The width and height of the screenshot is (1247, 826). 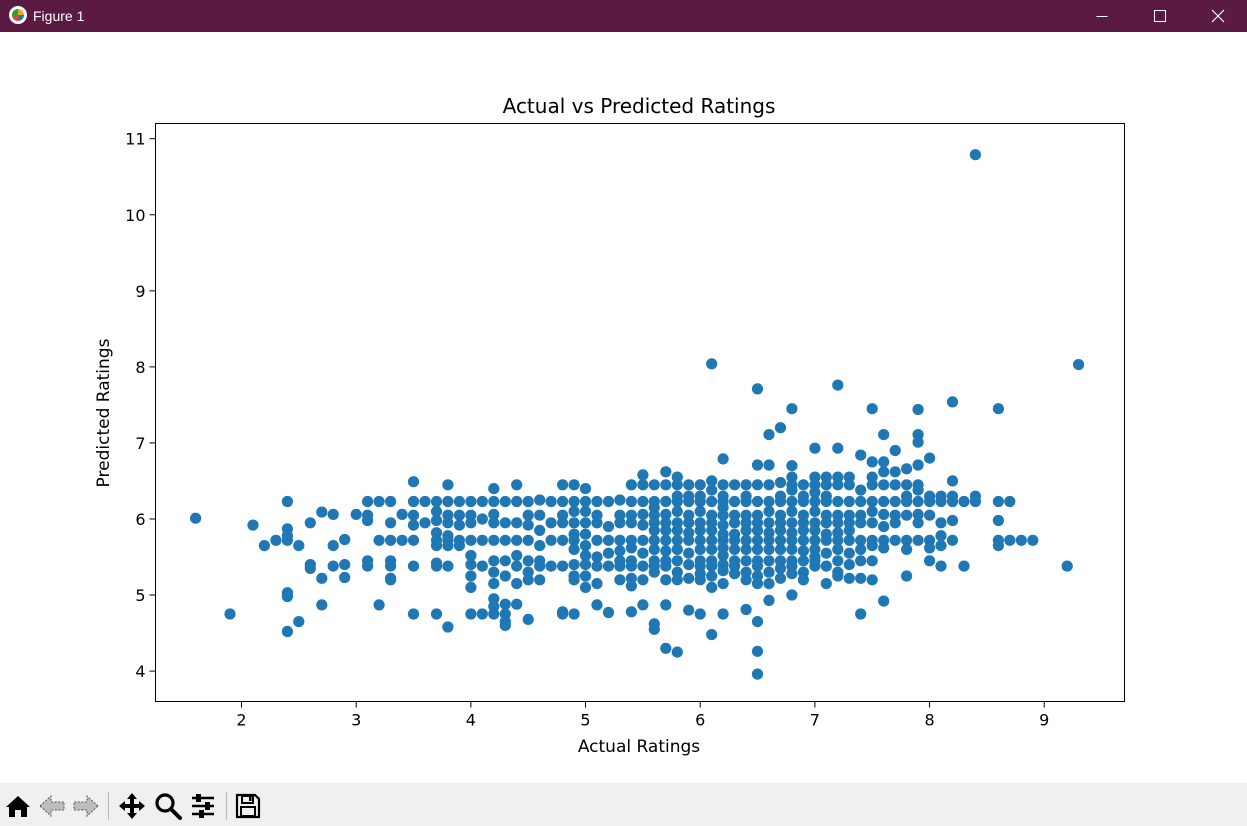 I want to click on save-button, so click(x=248, y=806).